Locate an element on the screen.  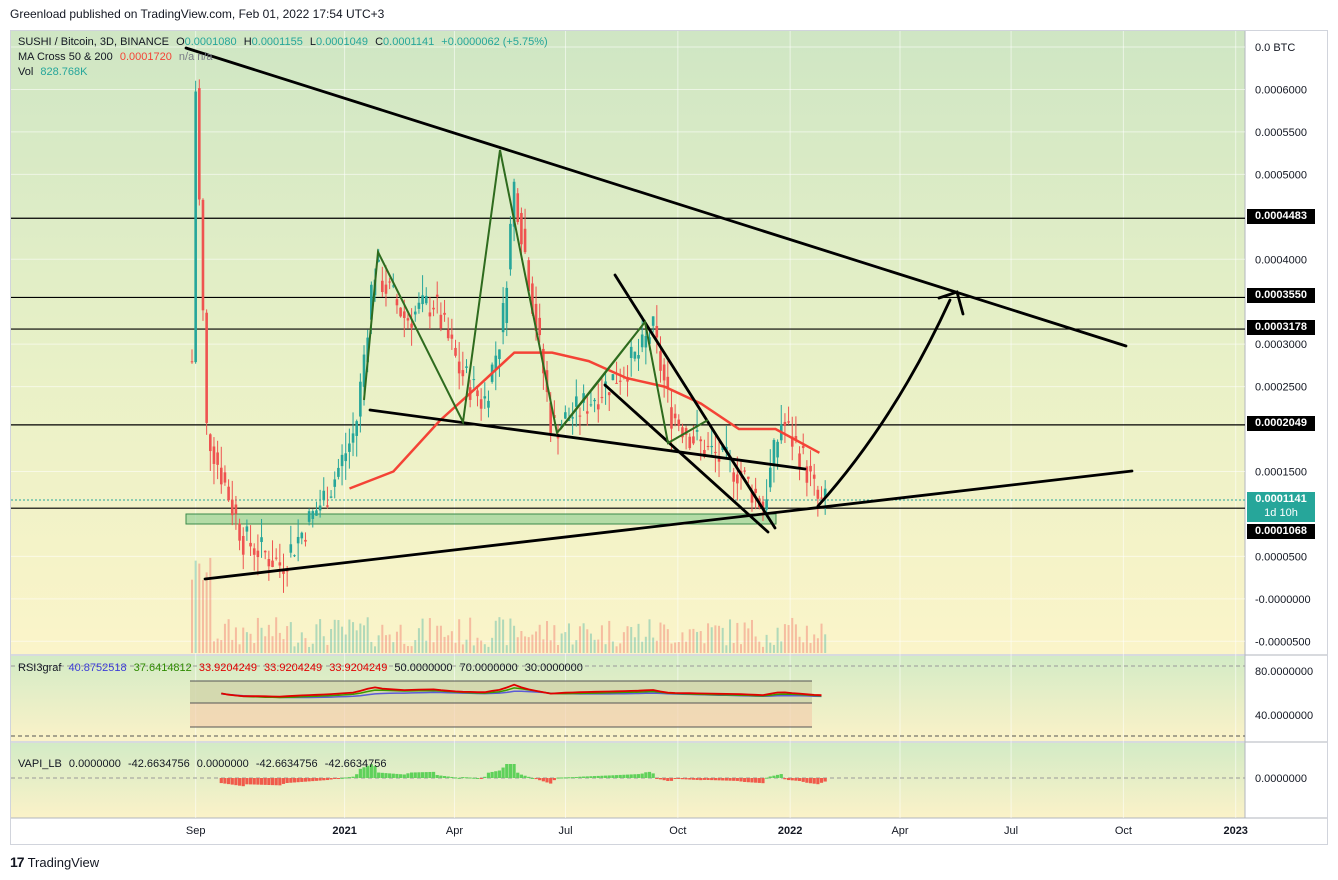
level-tag: 0.0002049 is located at coordinates (1281, 423).